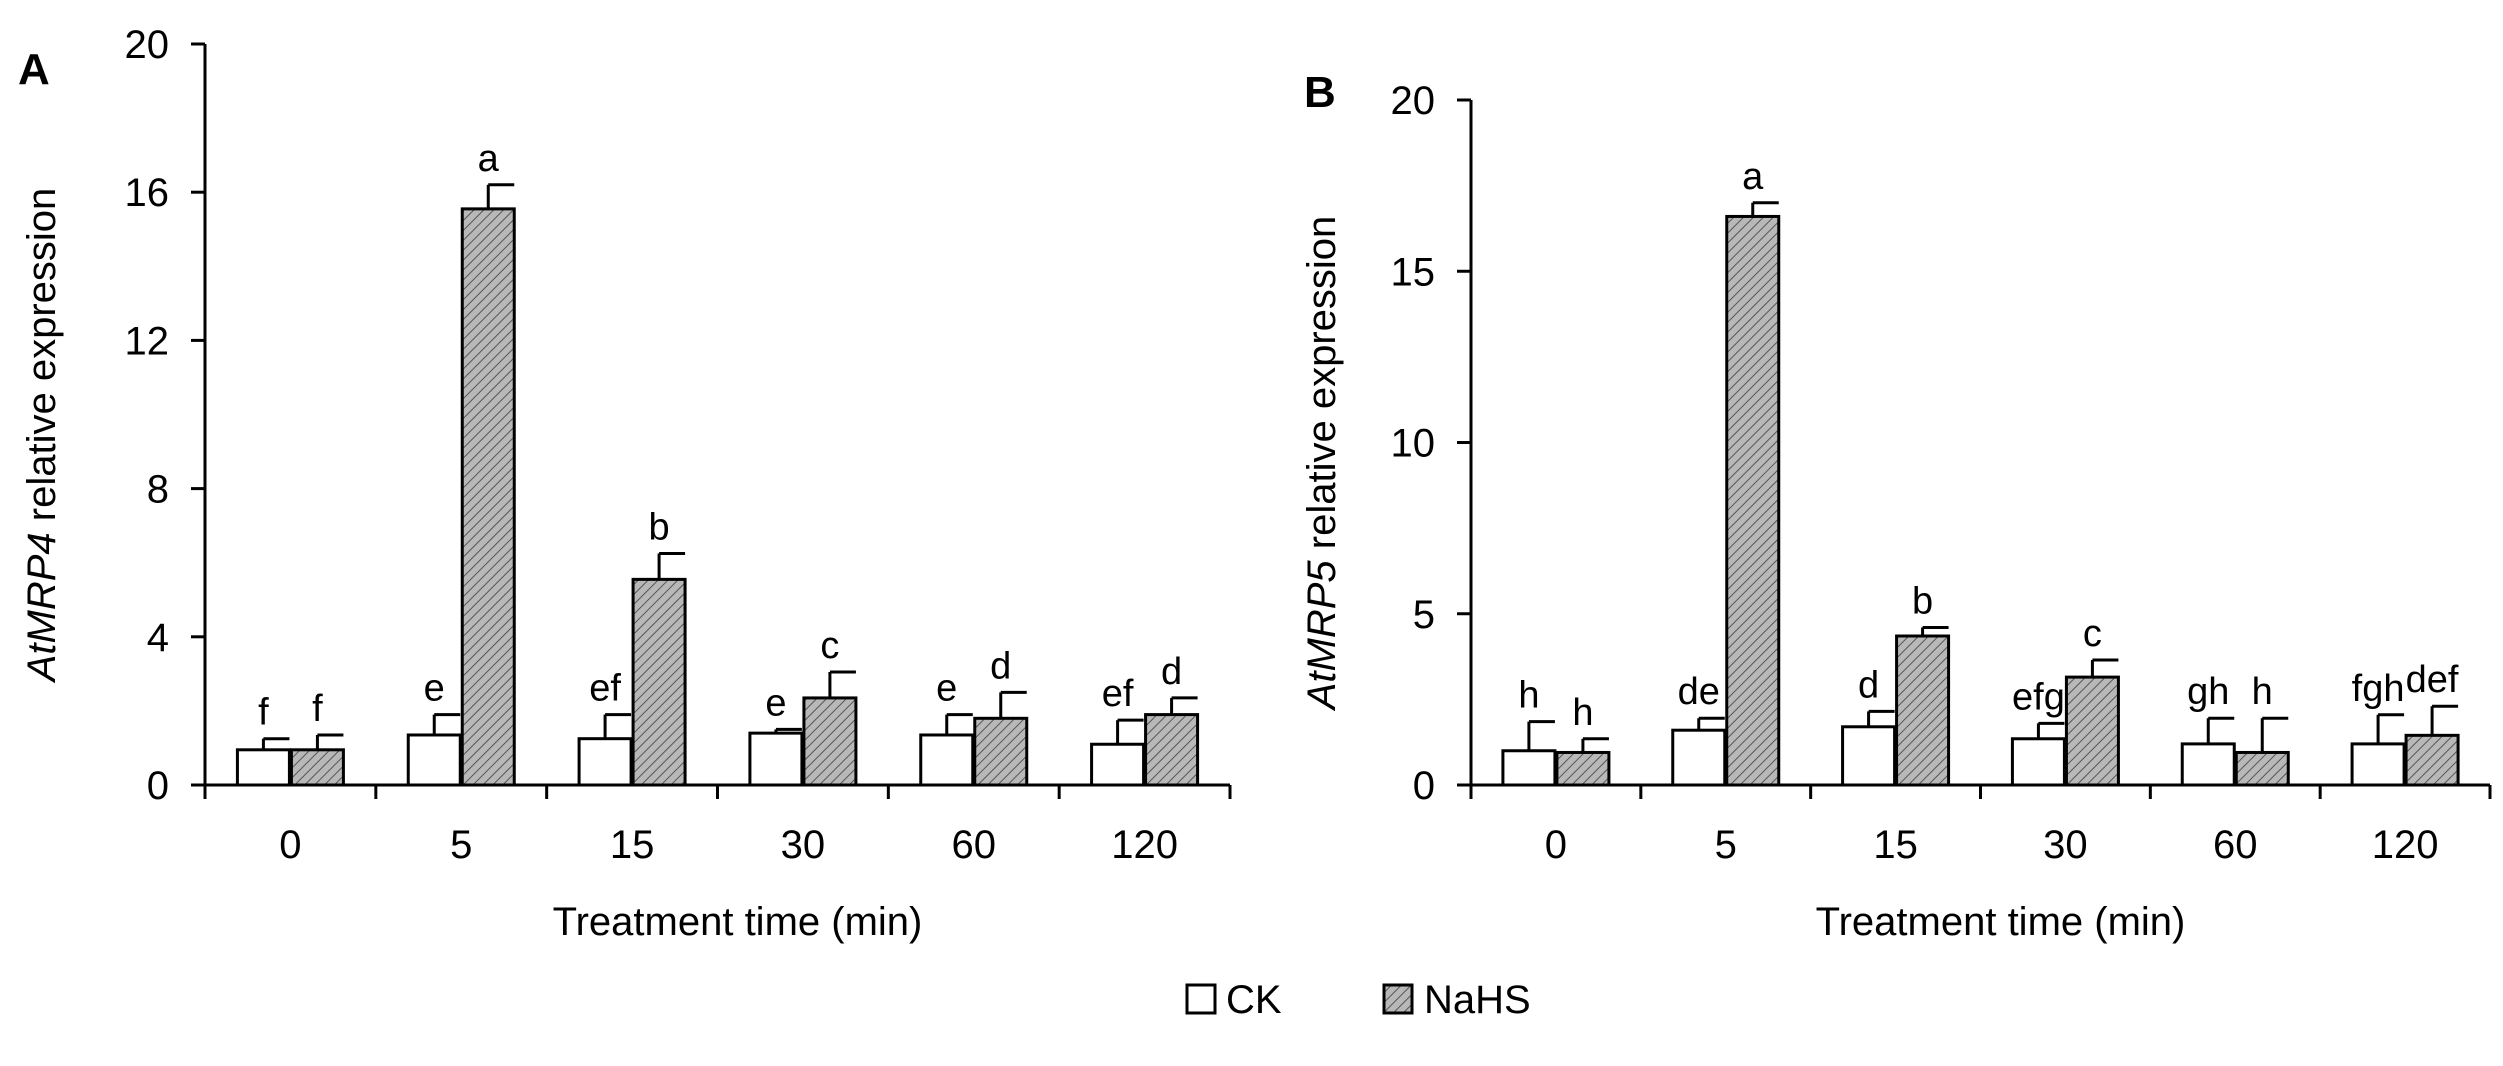  What do you see at coordinates (1699, 692) in the screenshot?
I see `sig-label-b-ck-1: de` at bounding box center [1699, 692].